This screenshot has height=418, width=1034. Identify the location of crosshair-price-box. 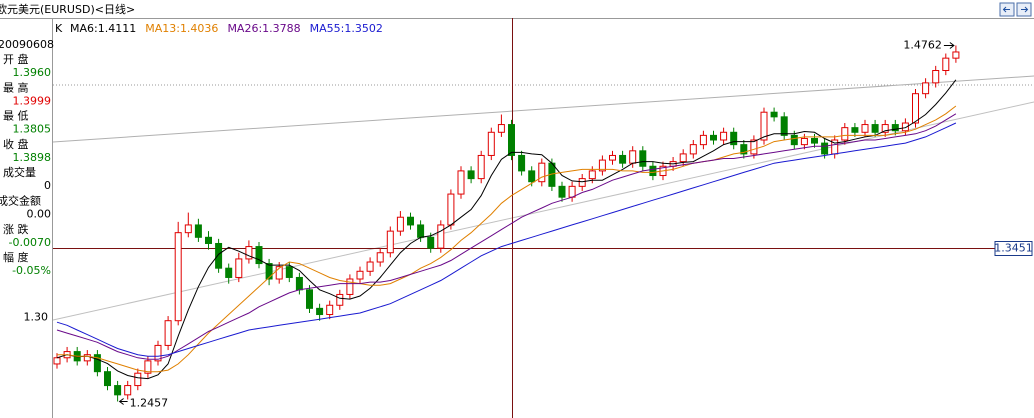
(1013, 248).